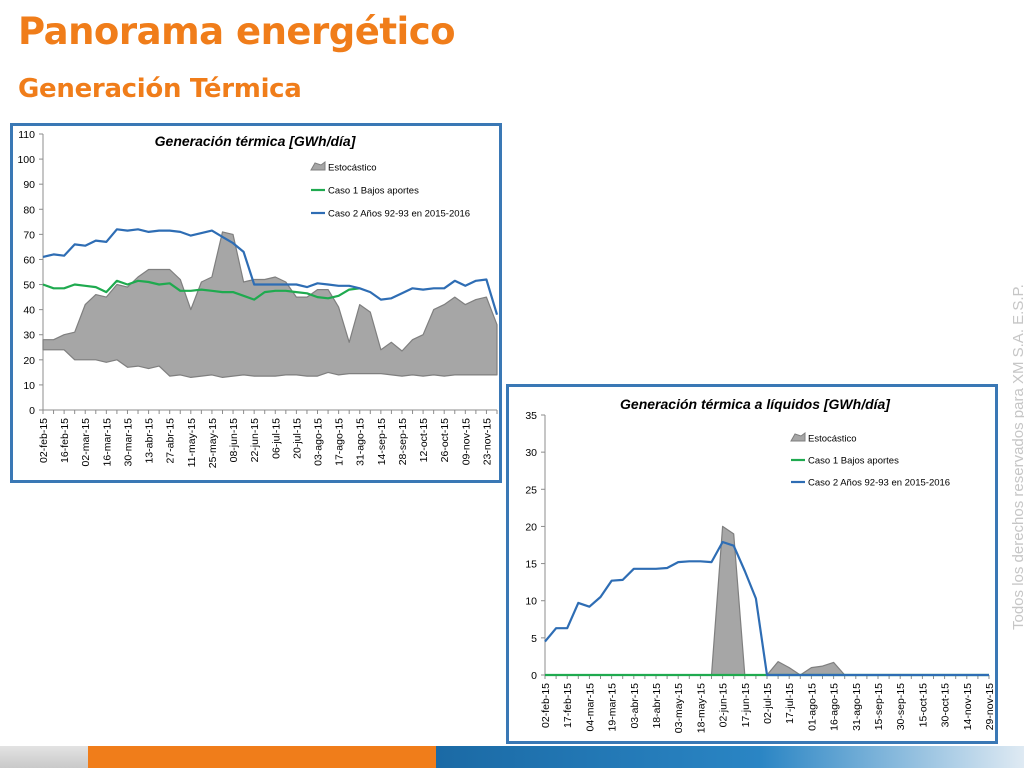 Image resolution: width=1024 pixels, height=768 pixels. What do you see at coordinates (790, 703) in the screenshot?
I see `x-tick-label: 17-jul-15` at bounding box center [790, 703].